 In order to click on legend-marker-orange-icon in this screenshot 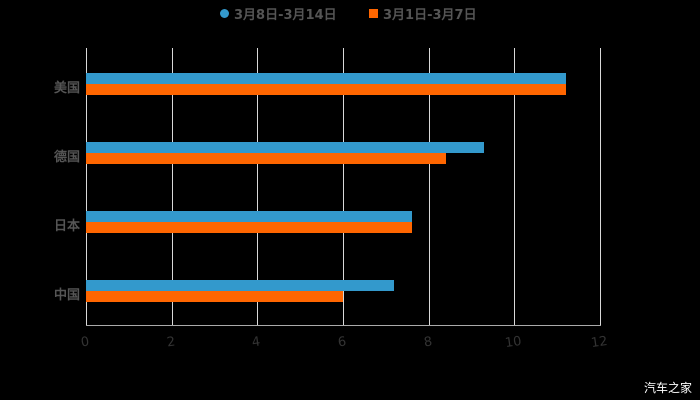, I will do `click(373, 13)`.